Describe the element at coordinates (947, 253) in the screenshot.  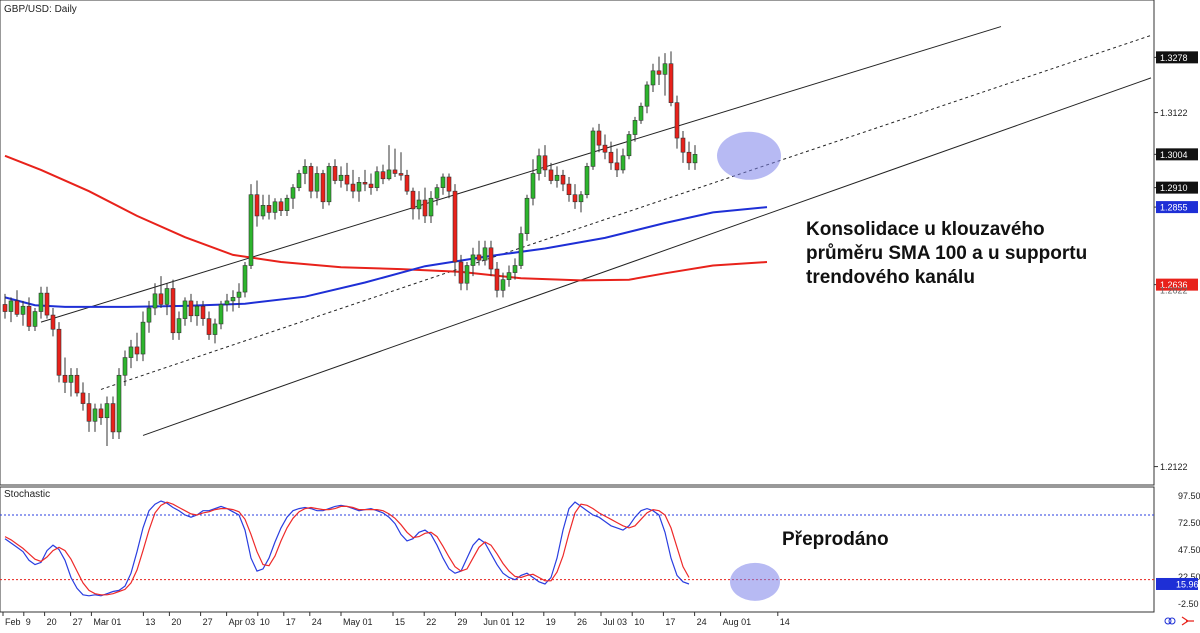
I see `consolidation-line-2: průměru SMA 100 a u supportu` at that location.